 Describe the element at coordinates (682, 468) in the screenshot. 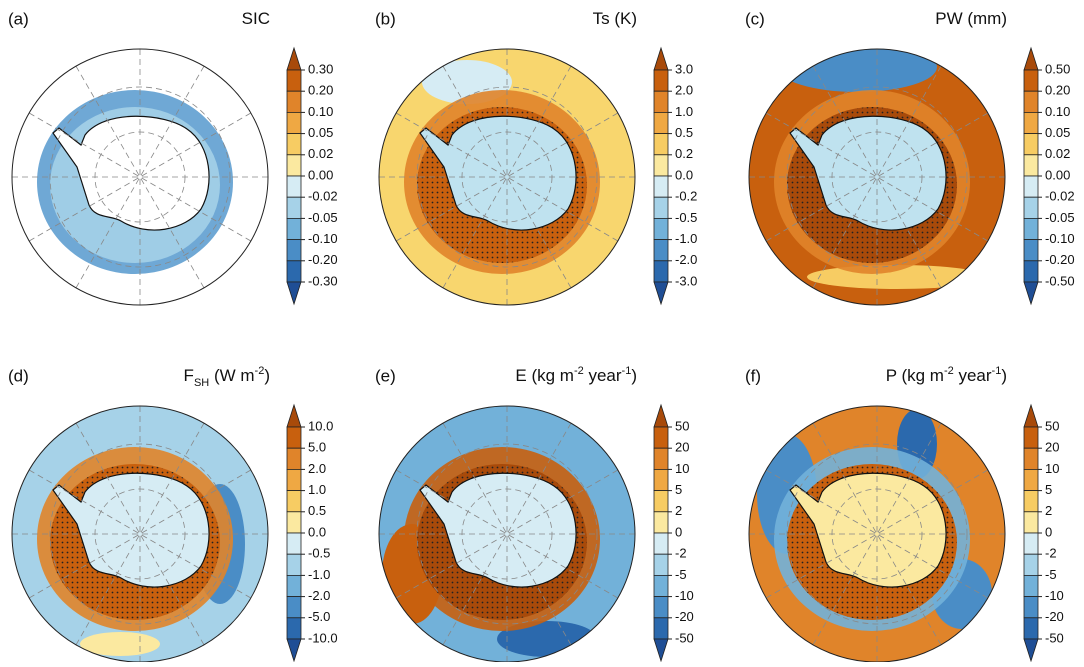

I see `colorbar-tick-label: 10` at that location.